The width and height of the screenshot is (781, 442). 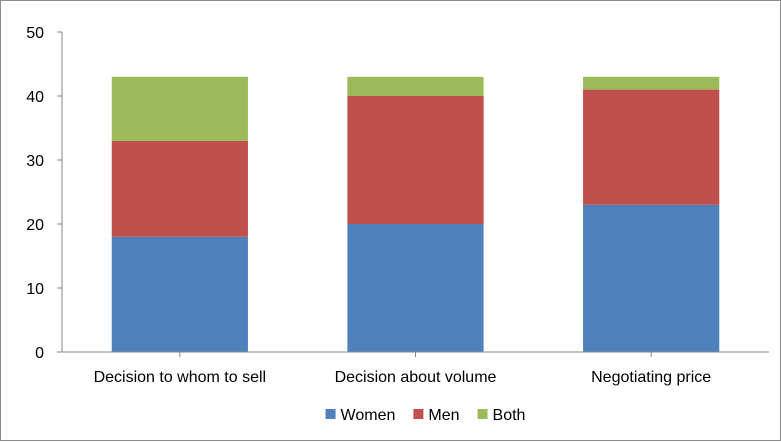 What do you see at coordinates (418, 414) in the screenshot?
I see `legend-swatch-men` at bounding box center [418, 414].